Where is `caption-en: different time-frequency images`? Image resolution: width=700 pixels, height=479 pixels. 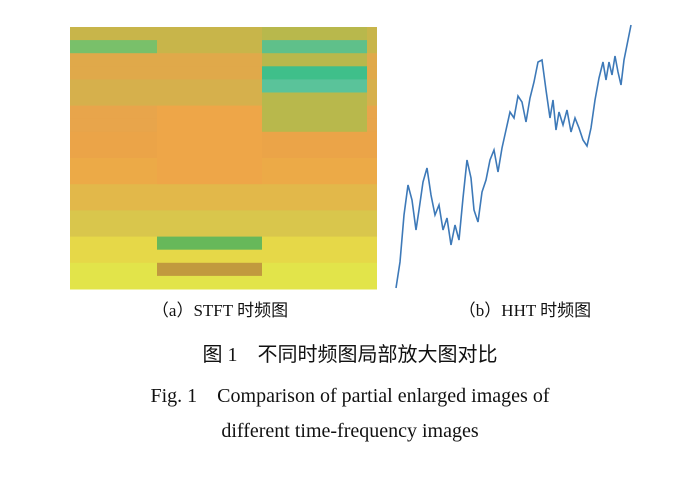
caption-en: different time-frequency images is located at coordinates (350, 431).